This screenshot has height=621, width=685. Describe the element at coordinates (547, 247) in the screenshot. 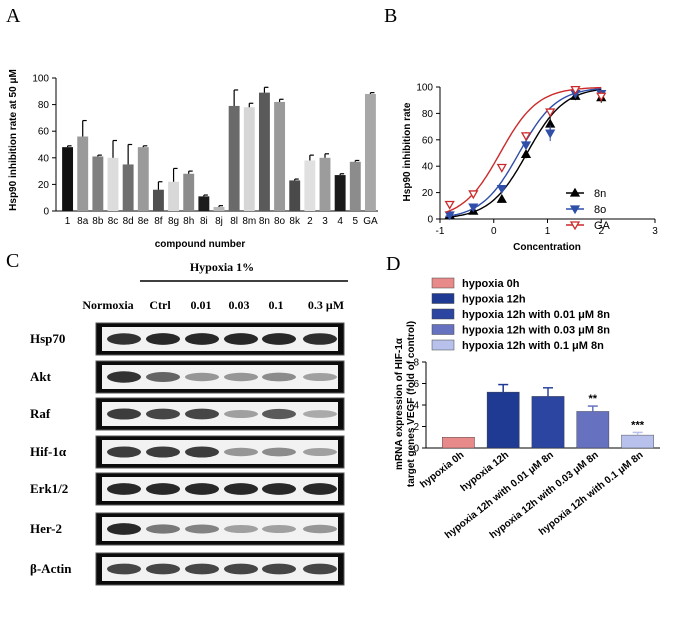

I see `panel-b-x-axis-label: Concentration` at that location.